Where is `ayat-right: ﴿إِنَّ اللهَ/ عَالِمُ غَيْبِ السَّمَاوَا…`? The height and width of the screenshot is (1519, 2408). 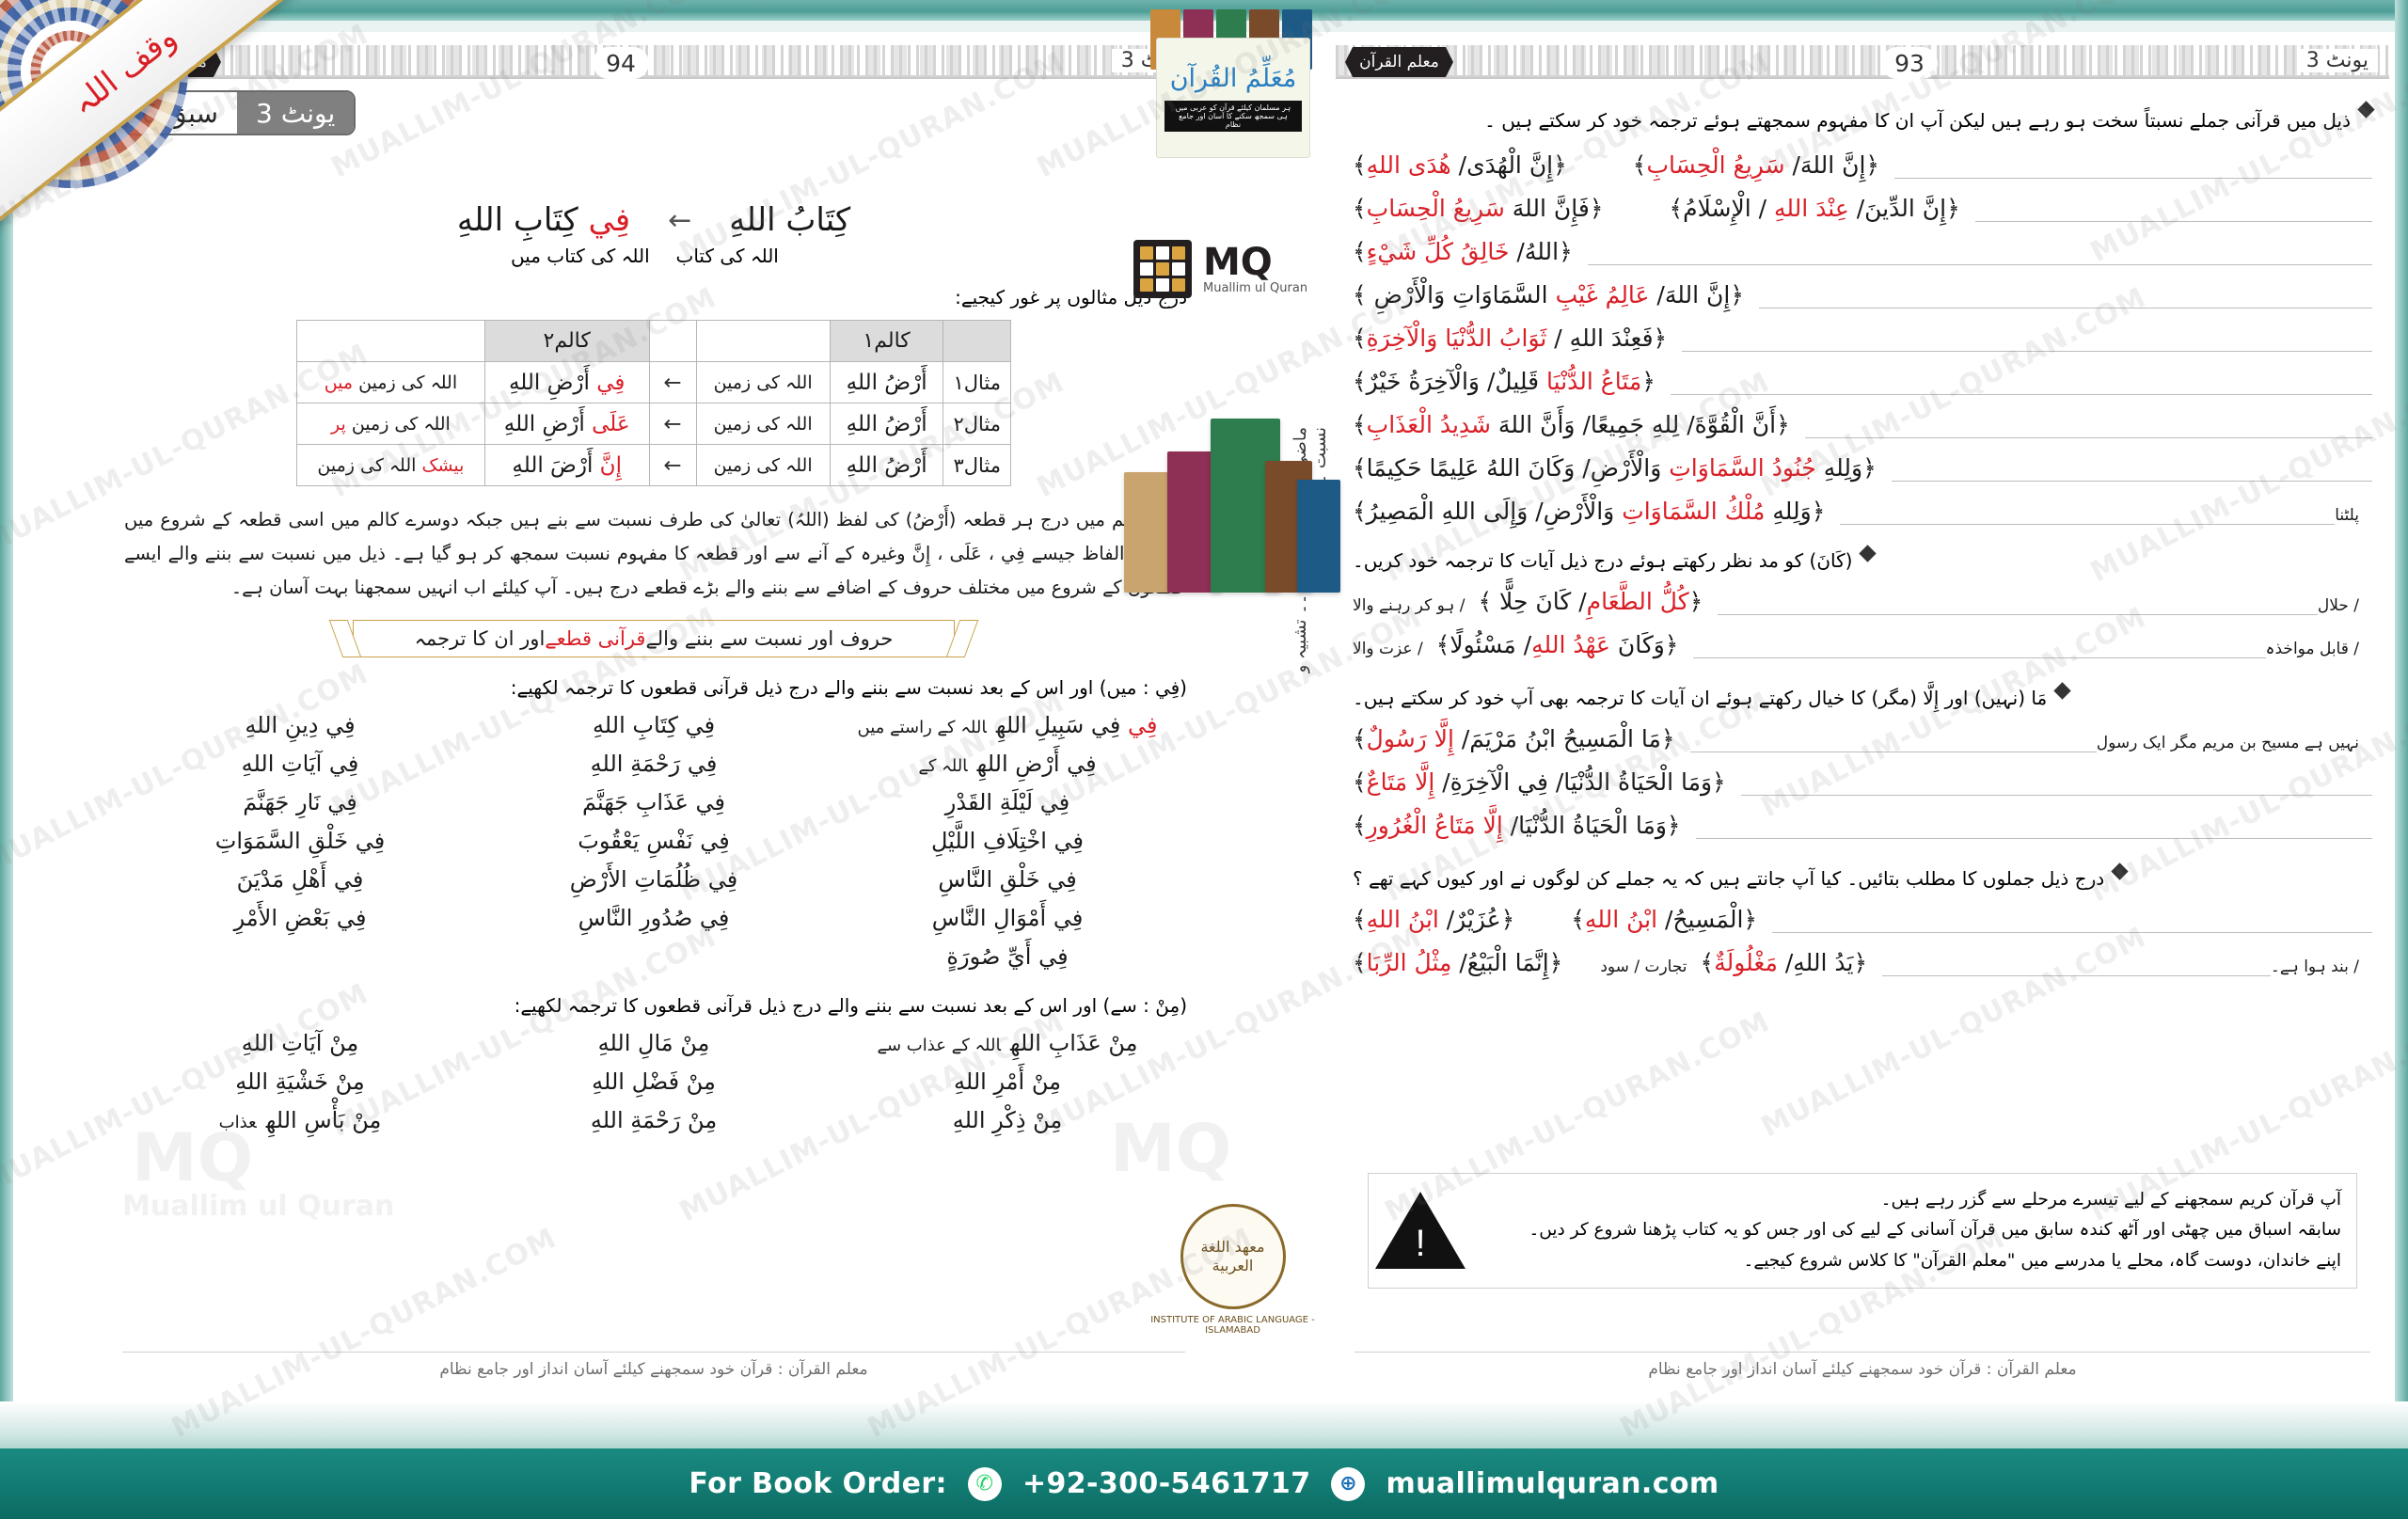 ayat-right: ﴿إِنَّ اللهَ/ عَالِمُ غَيْبِ السَّمَاوَا… is located at coordinates (1549, 295).